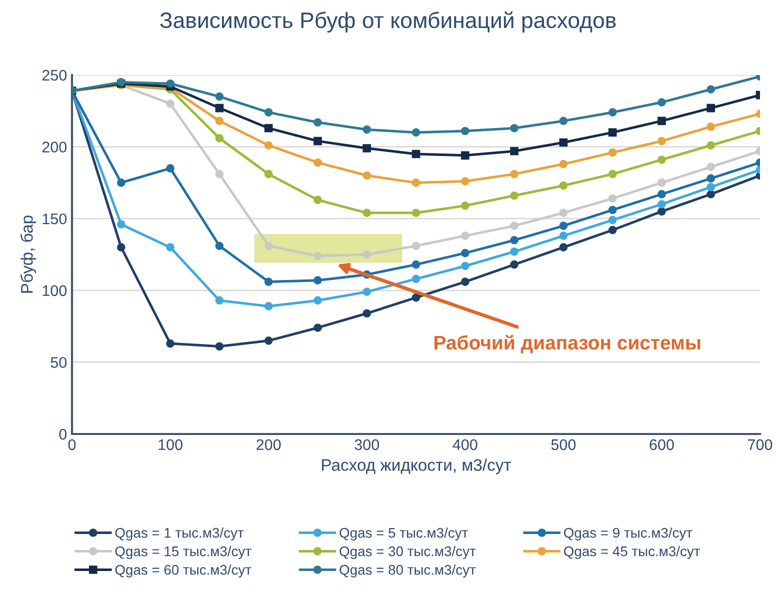  I want to click on legend-label: Qgas = 9 тыс.м3/сут, so click(628, 534).